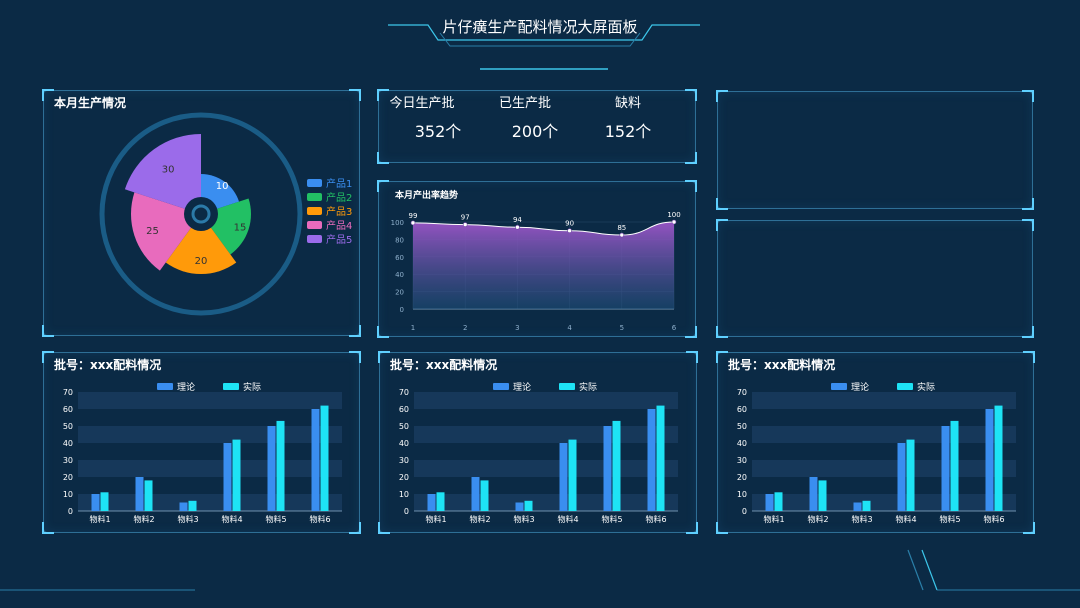 The image size is (1080, 608). Describe the element at coordinates (540, 27) in the screenshot. I see `dashboard-title: 片仔癀生产配料情况大屏面板` at that location.